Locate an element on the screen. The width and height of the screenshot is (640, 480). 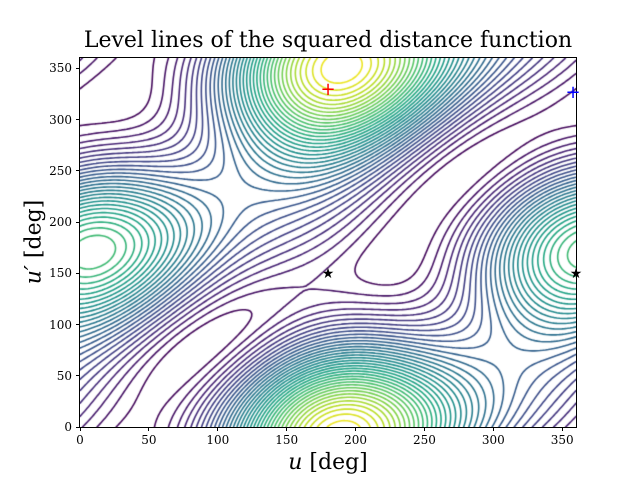
x-tick-label: 0 is located at coordinates (80, 440).